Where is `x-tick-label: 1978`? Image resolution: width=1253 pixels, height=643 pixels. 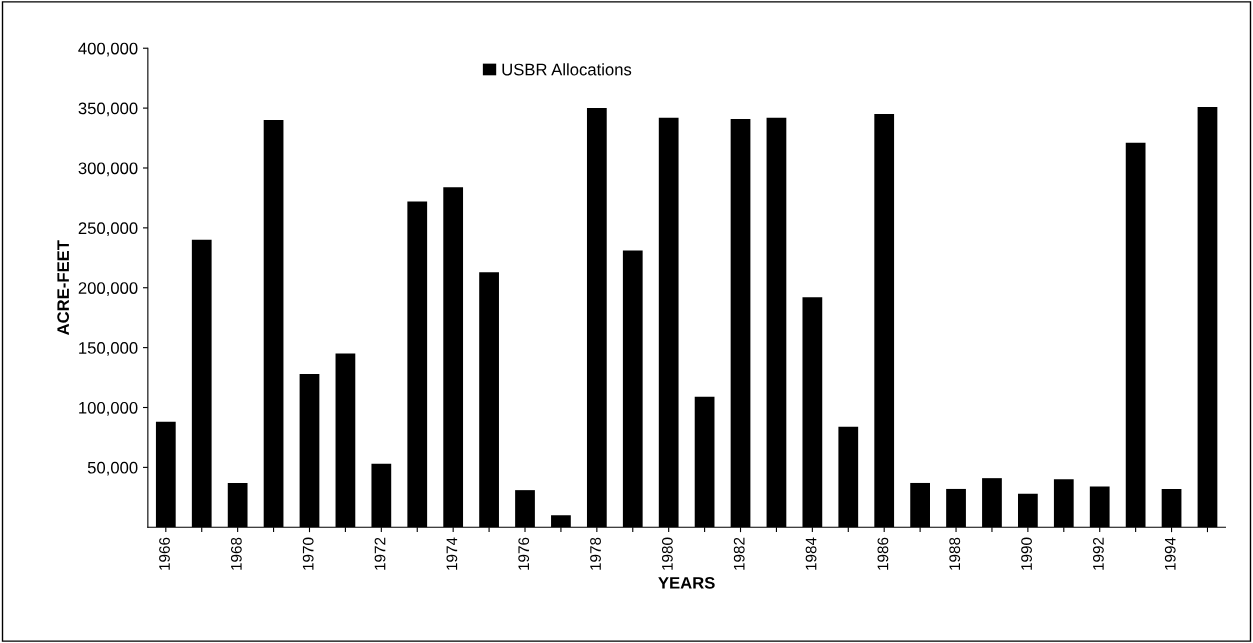
x-tick-label: 1978 is located at coordinates (595, 553).